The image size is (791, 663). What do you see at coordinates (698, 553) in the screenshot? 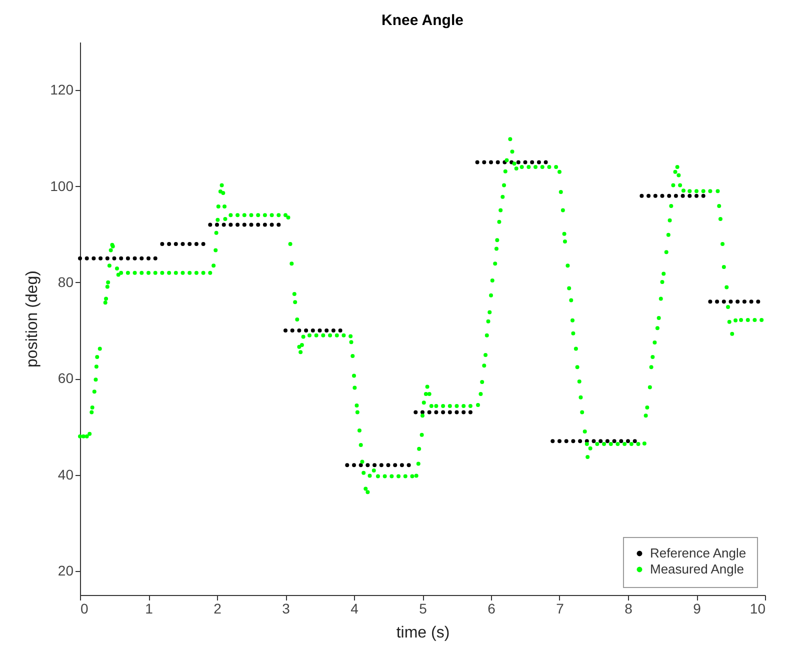
I see `legend-label: Reference Angle` at bounding box center [698, 553].